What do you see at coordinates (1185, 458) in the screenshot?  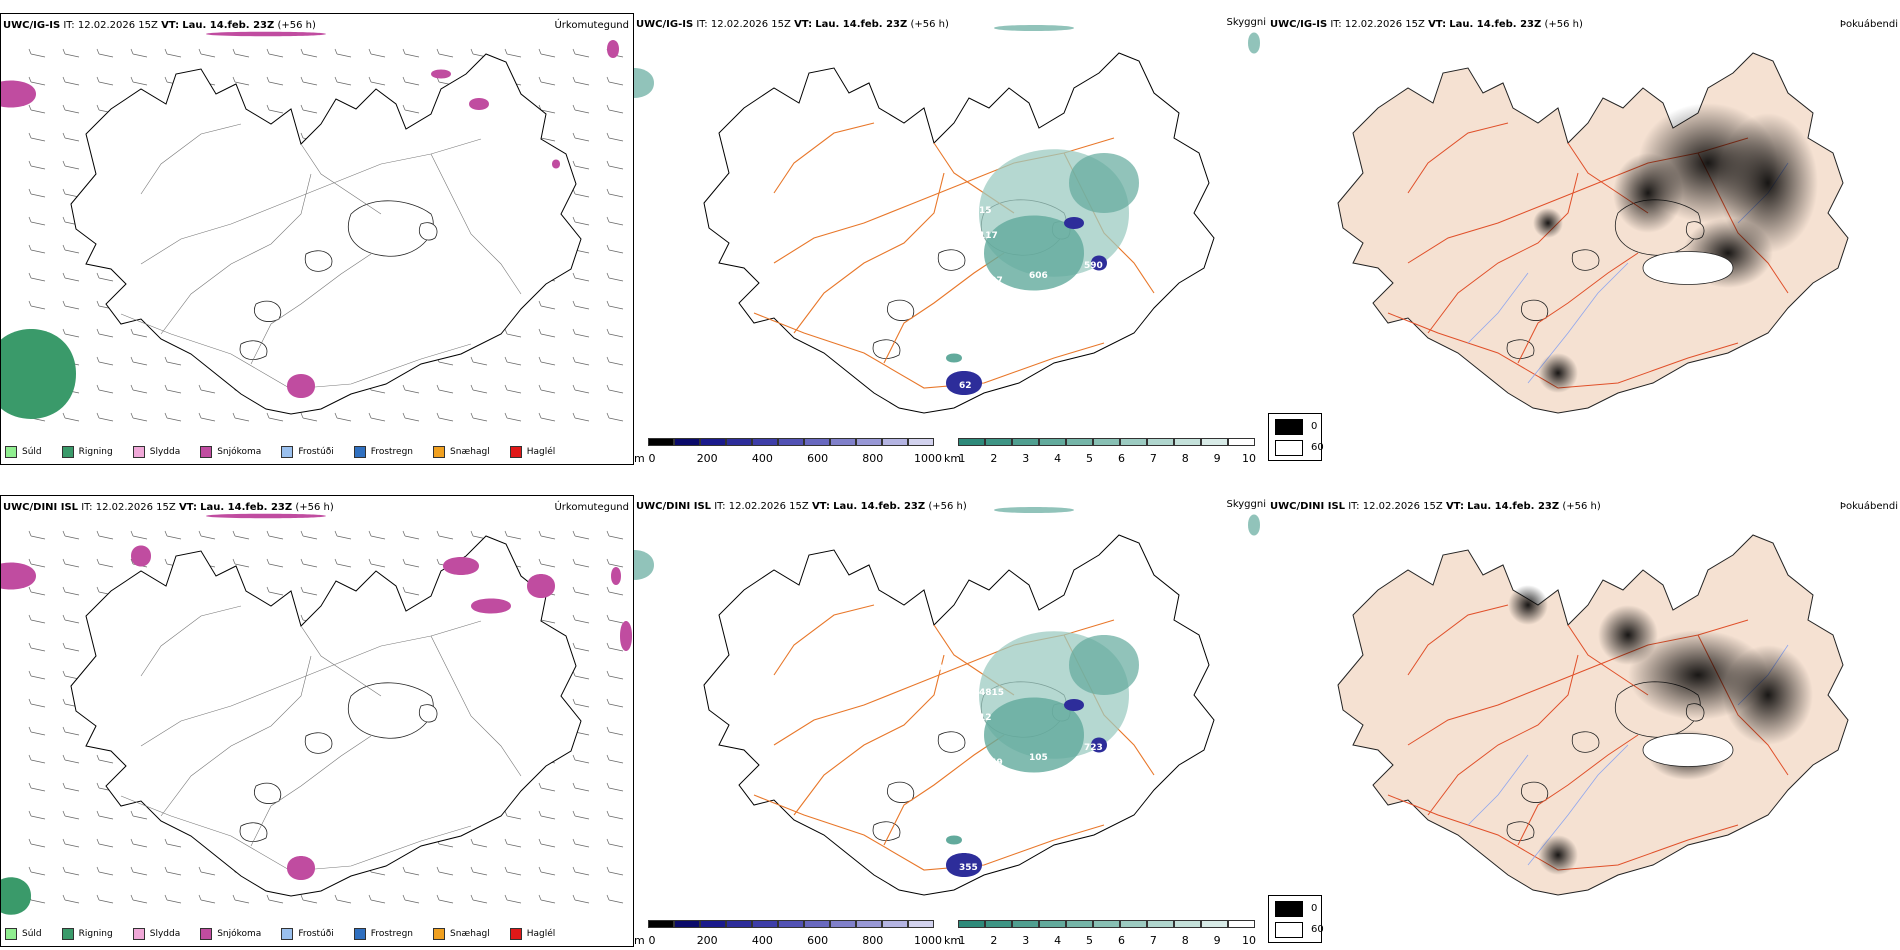 I see `colorbar-tick-label: 8` at bounding box center [1185, 458].